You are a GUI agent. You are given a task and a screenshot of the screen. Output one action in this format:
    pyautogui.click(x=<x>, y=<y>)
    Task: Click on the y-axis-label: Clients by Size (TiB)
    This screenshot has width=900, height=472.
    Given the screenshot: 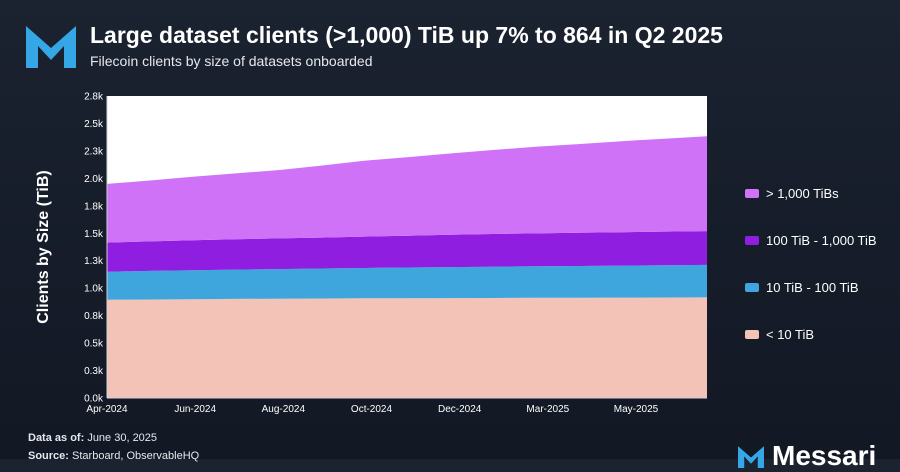 What is the action you would take?
    pyautogui.click(x=43, y=247)
    